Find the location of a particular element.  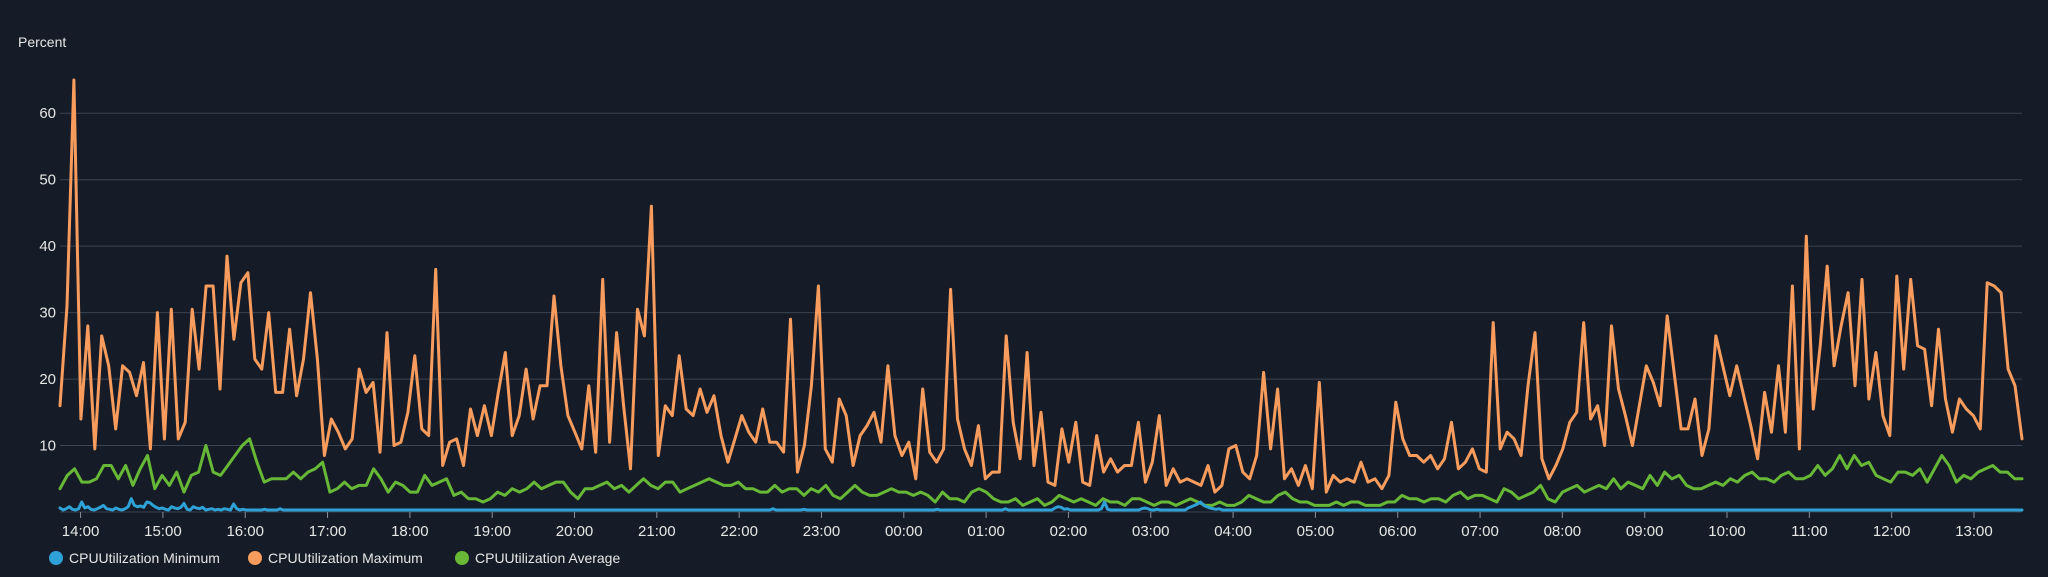

x-tick-label: 03:00 is located at coordinates (1151, 531).